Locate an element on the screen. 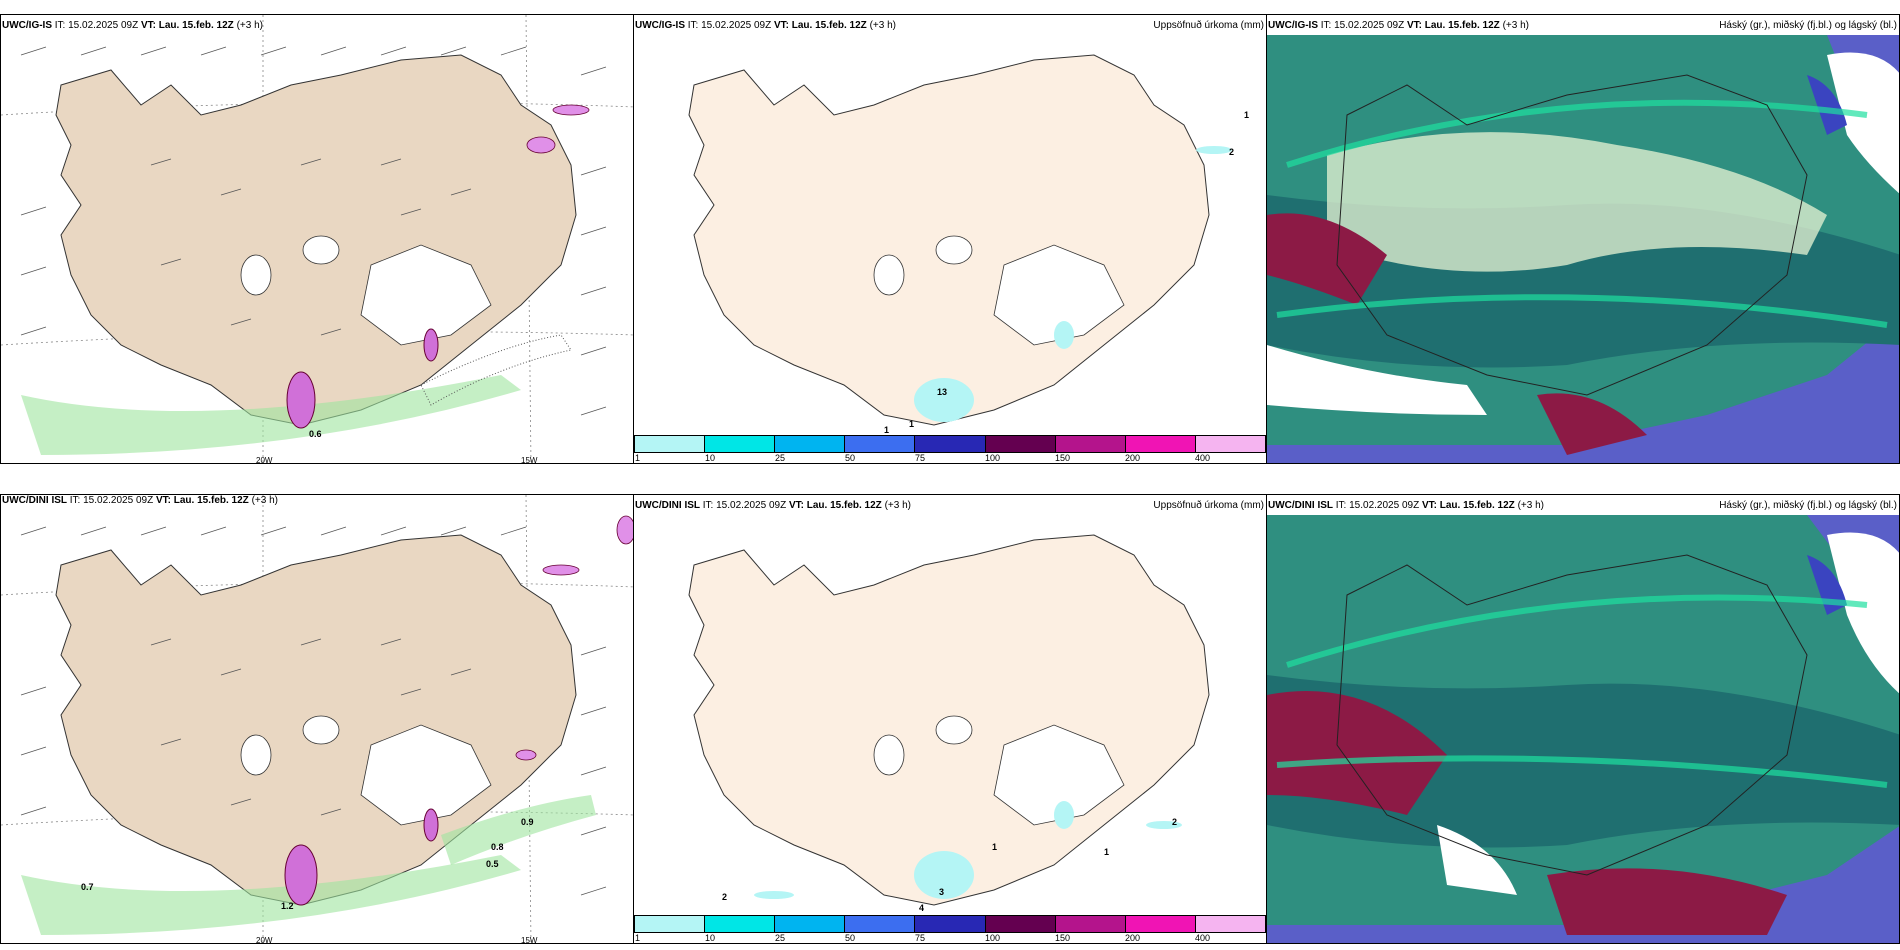 The image size is (1900, 950). precip-map: 2 1 2 4 3 1 is located at coordinates (949, 723).